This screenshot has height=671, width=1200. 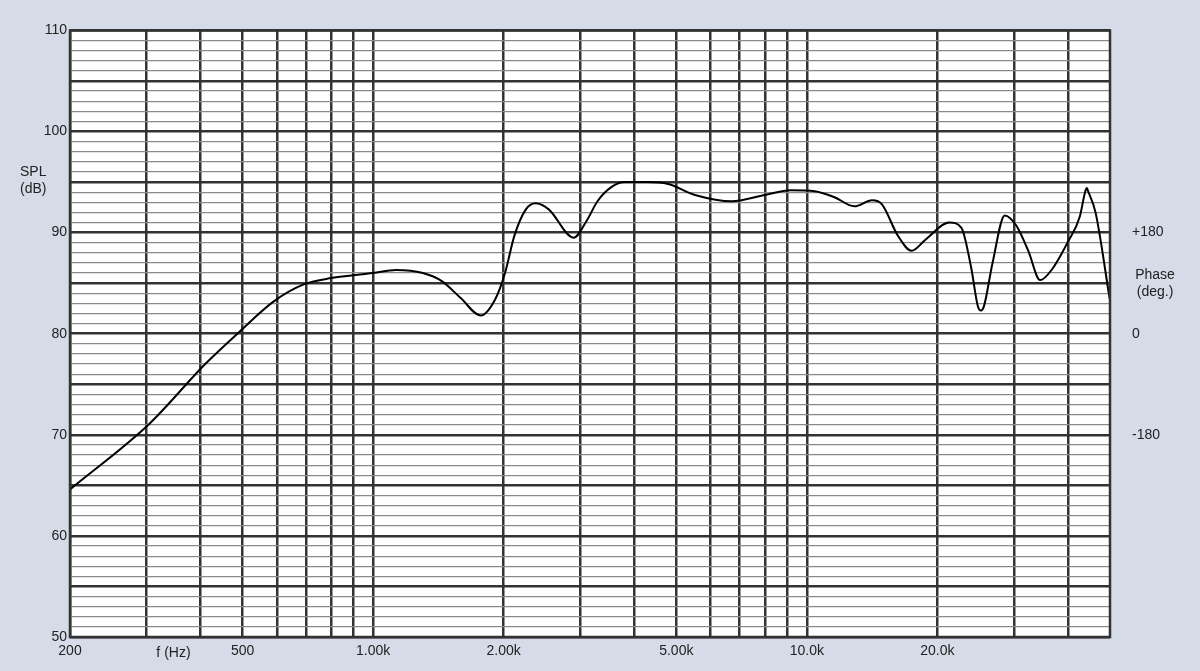 What do you see at coordinates (1155, 283) in the screenshot?
I see `y2-axis-title: Phase (deg.)` at bounding box center [1155, 283].